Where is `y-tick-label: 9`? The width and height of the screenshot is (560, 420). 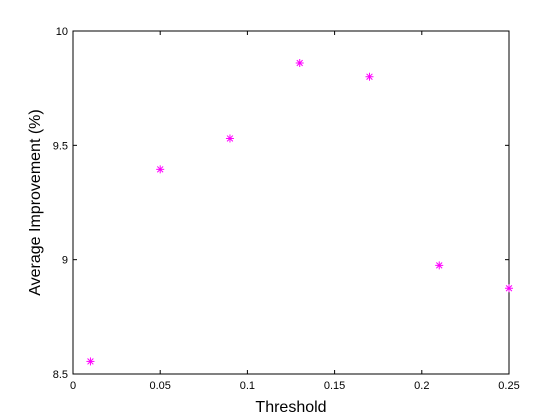 y-tick-label: 9 is located at coordinates (65, 261).